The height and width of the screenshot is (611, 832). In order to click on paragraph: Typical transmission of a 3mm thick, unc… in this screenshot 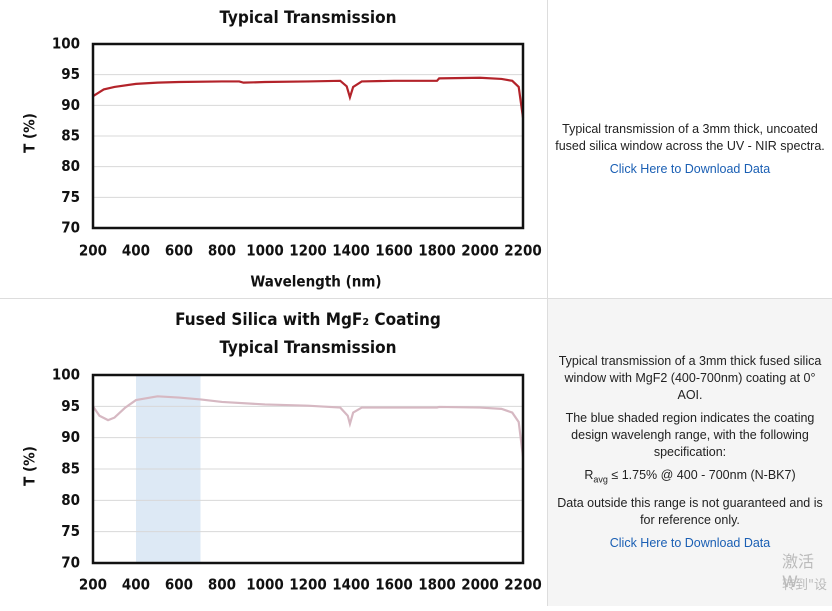, I will do `click(690, 137)`.